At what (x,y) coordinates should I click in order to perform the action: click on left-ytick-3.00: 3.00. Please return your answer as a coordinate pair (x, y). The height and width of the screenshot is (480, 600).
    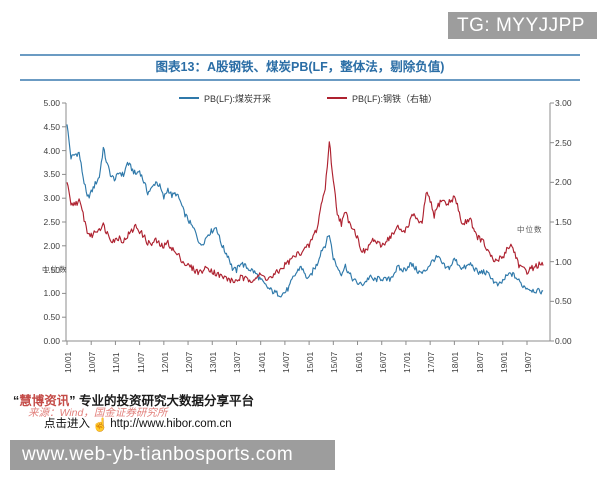
    Looking at the image, I should click on (51, 198).